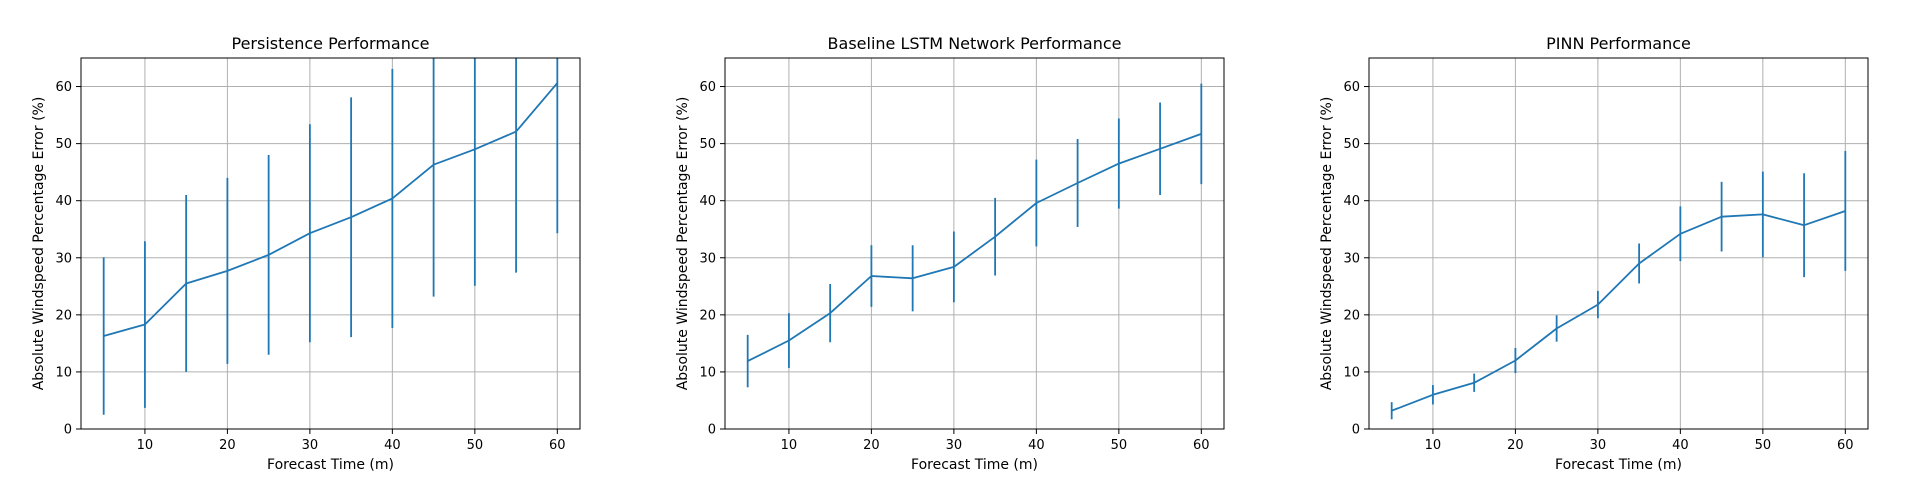 The height and width of the screenshot is (478, 1920). What do you see at coordinates (331, 43) in the screenshot?
I see `chart-title: Persistence Performance` at bounding box center [331, 43].